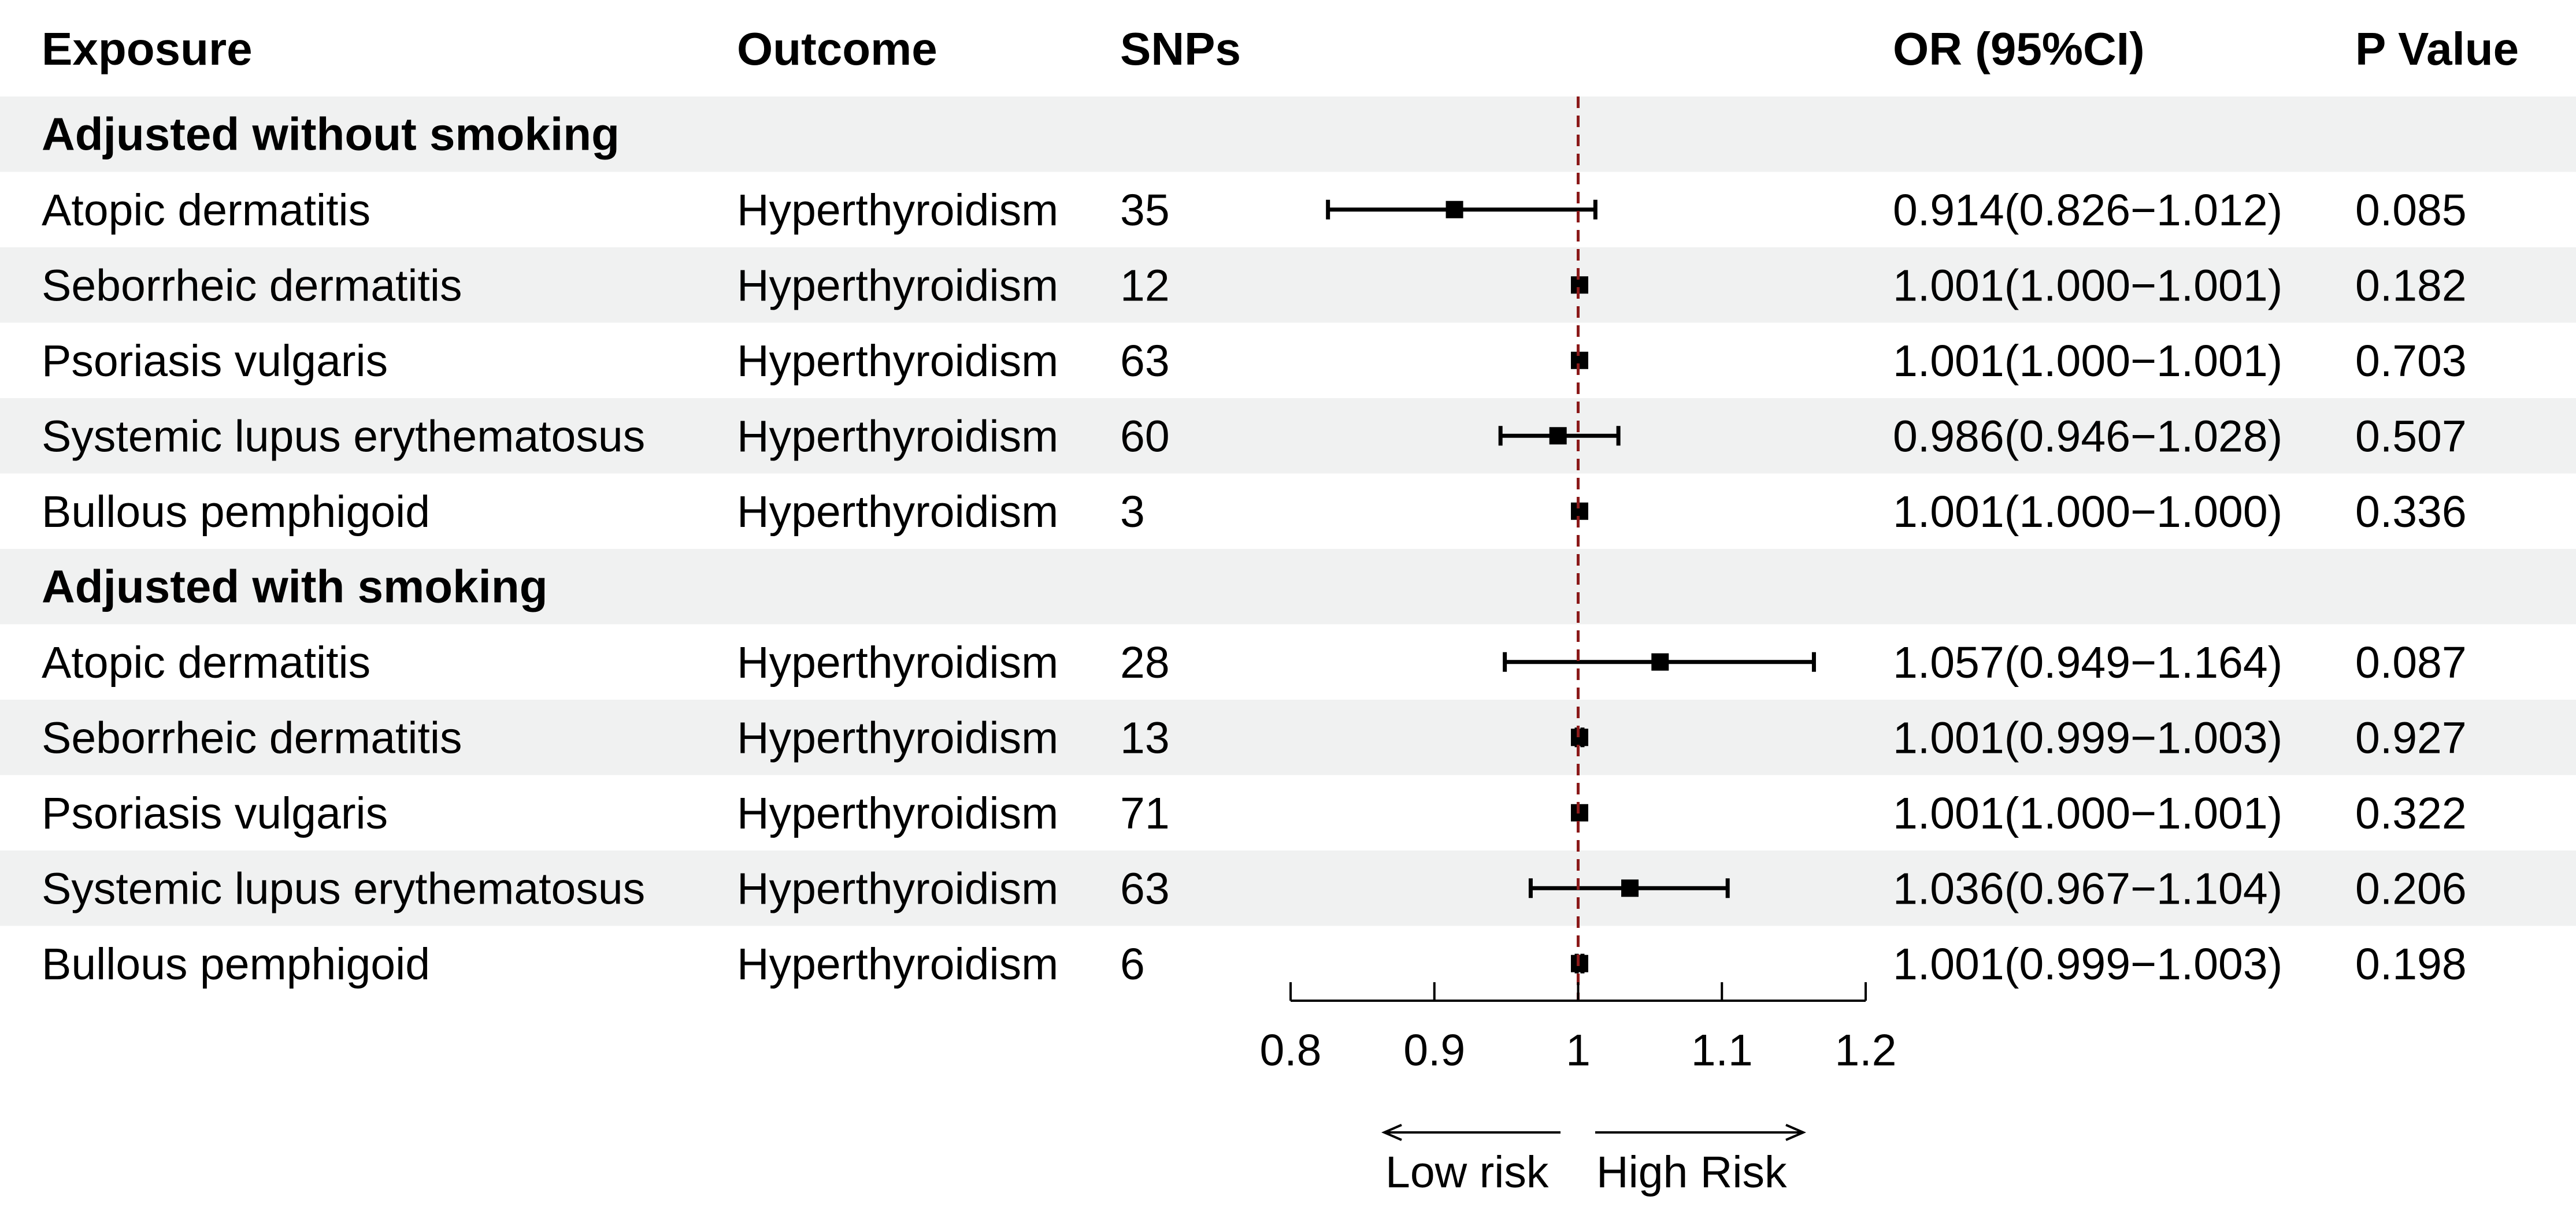  What do you see at coordinates (2411, 813) in the screenshot?
I see `p-value-cell: 0.322` at bounding box center [2411, 813].